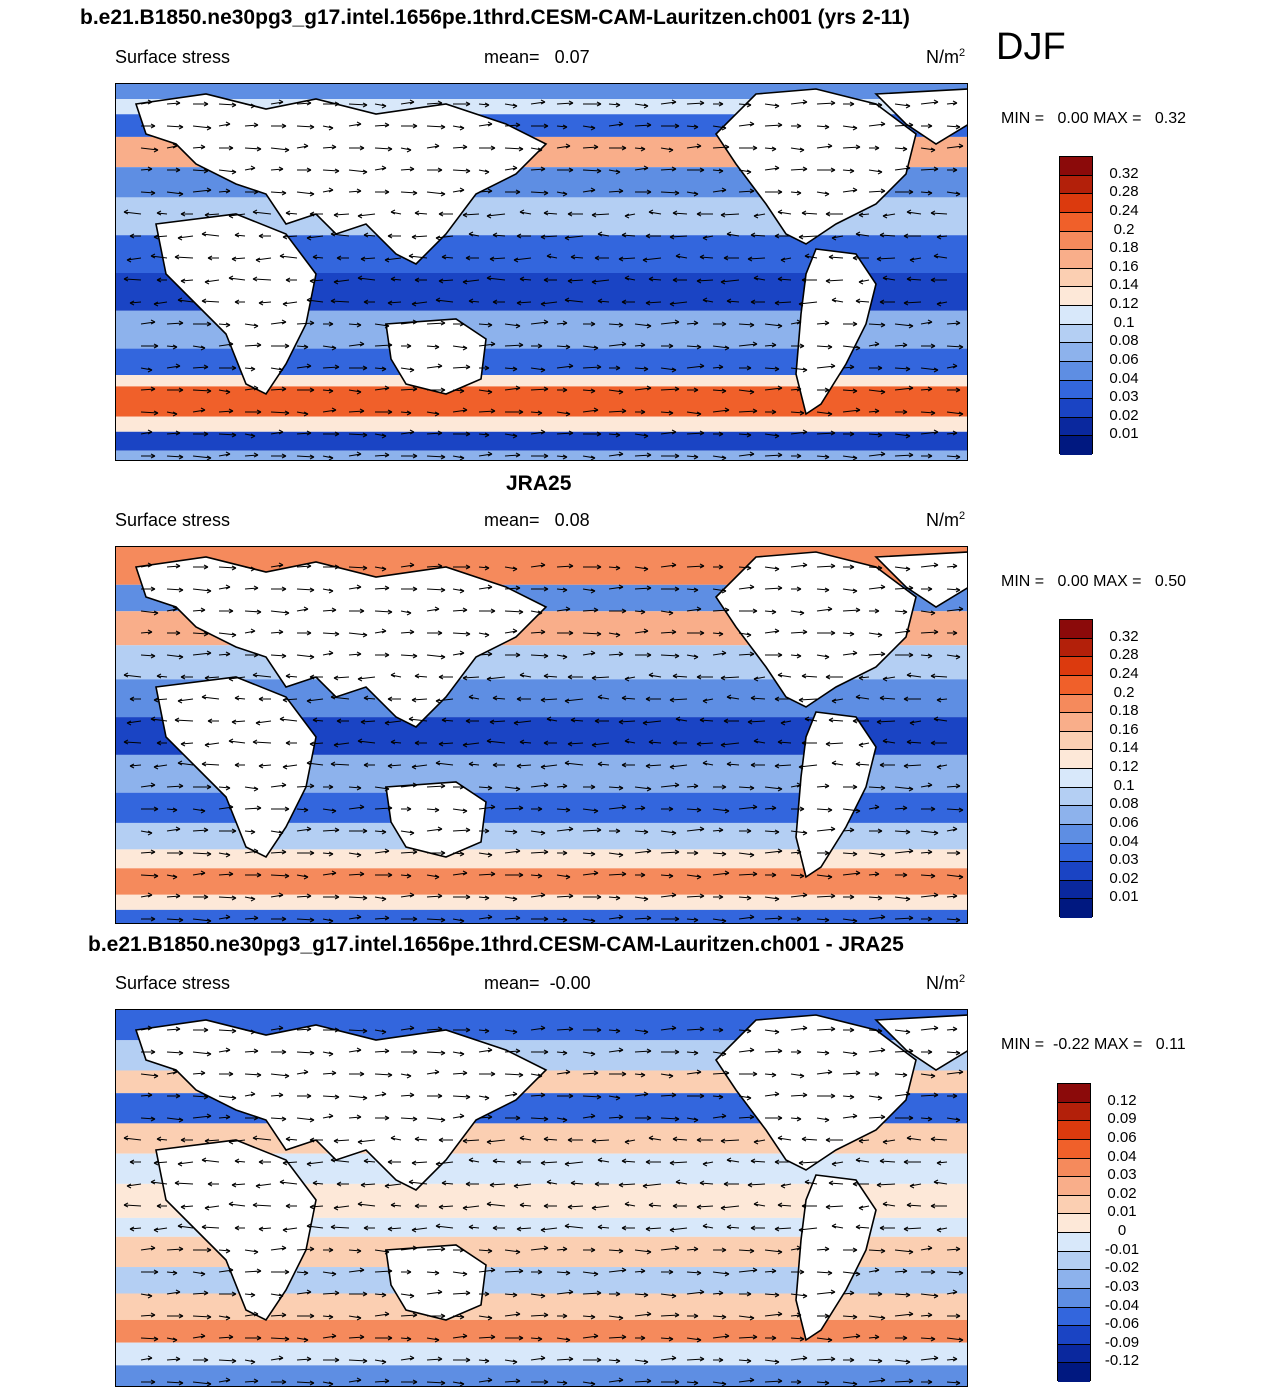  Describe the element at coordinates (1117, 118) in the screenshot. I see `panel-1-max-label: MAX =` at that location.